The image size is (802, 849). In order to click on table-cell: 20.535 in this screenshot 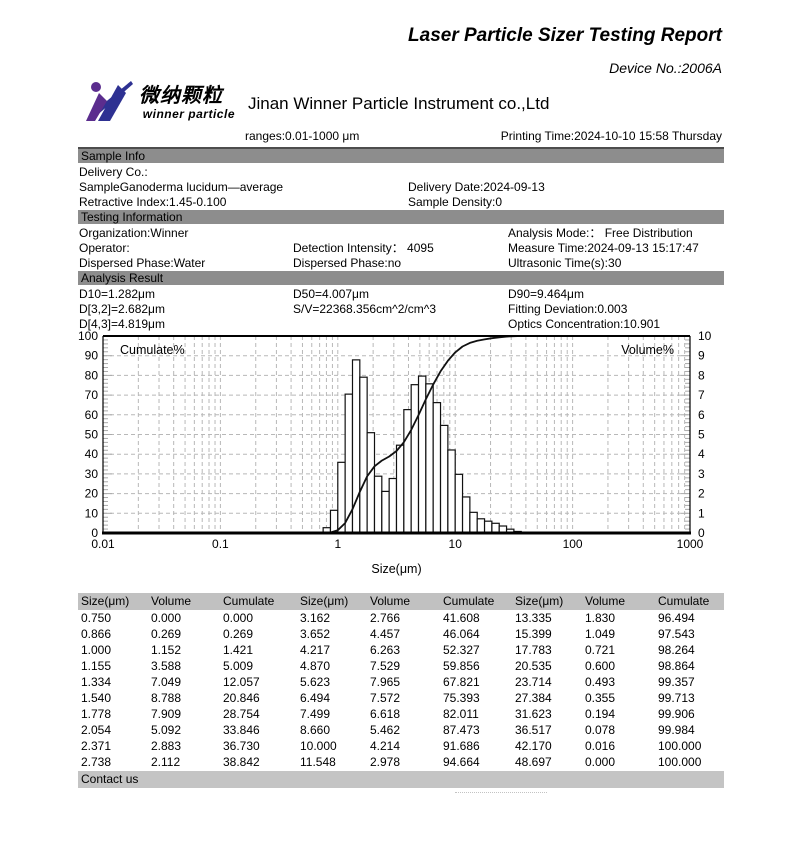, I will do `click(533, 666)`.